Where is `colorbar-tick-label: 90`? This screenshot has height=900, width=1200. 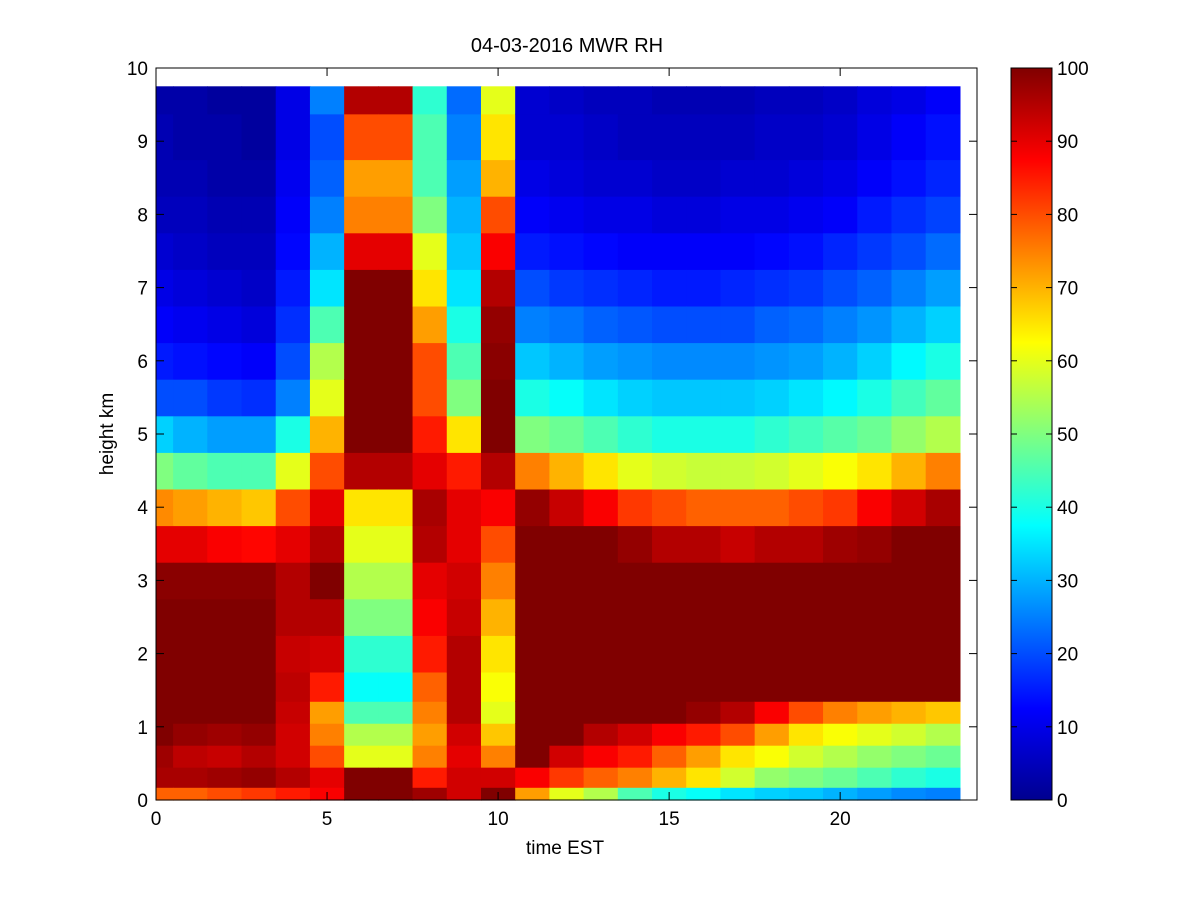 colorbar-tick-label: 90 is located at coordinates (1067, 142).